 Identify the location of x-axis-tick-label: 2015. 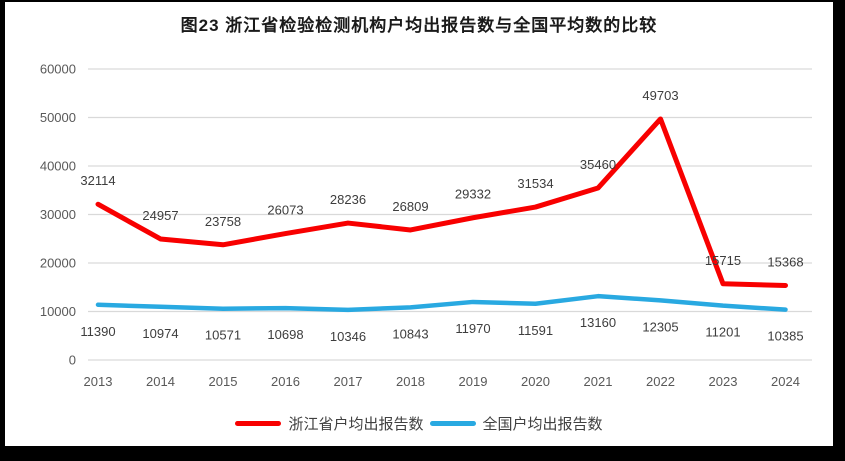
(223, 381).